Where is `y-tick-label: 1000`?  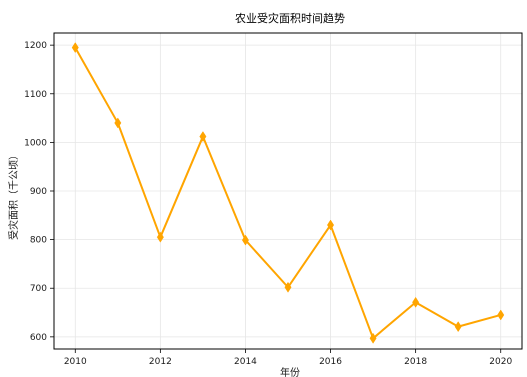
y-tick-label: 1000 is located at coordinates (35, 143).